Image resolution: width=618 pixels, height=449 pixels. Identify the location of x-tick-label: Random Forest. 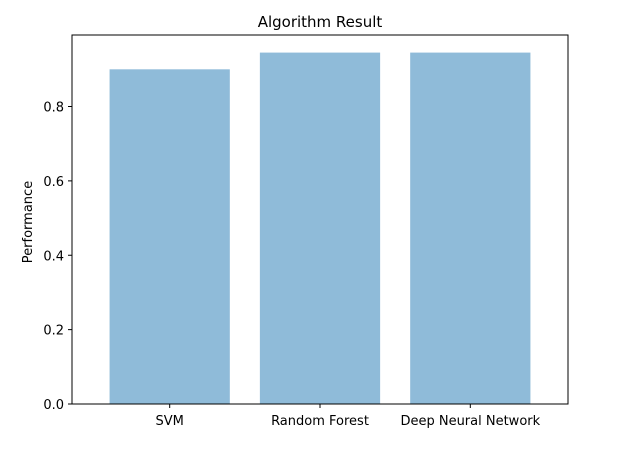
(320, 421).